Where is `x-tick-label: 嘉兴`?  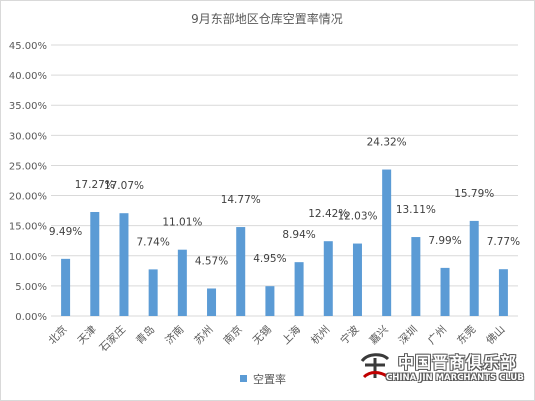 x-tick-label: 嘉兴 is located at coordinates (379, 335).